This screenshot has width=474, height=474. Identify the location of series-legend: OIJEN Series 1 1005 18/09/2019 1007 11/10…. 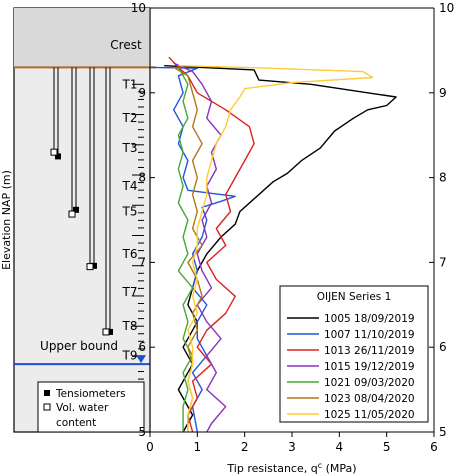
(354, 354).